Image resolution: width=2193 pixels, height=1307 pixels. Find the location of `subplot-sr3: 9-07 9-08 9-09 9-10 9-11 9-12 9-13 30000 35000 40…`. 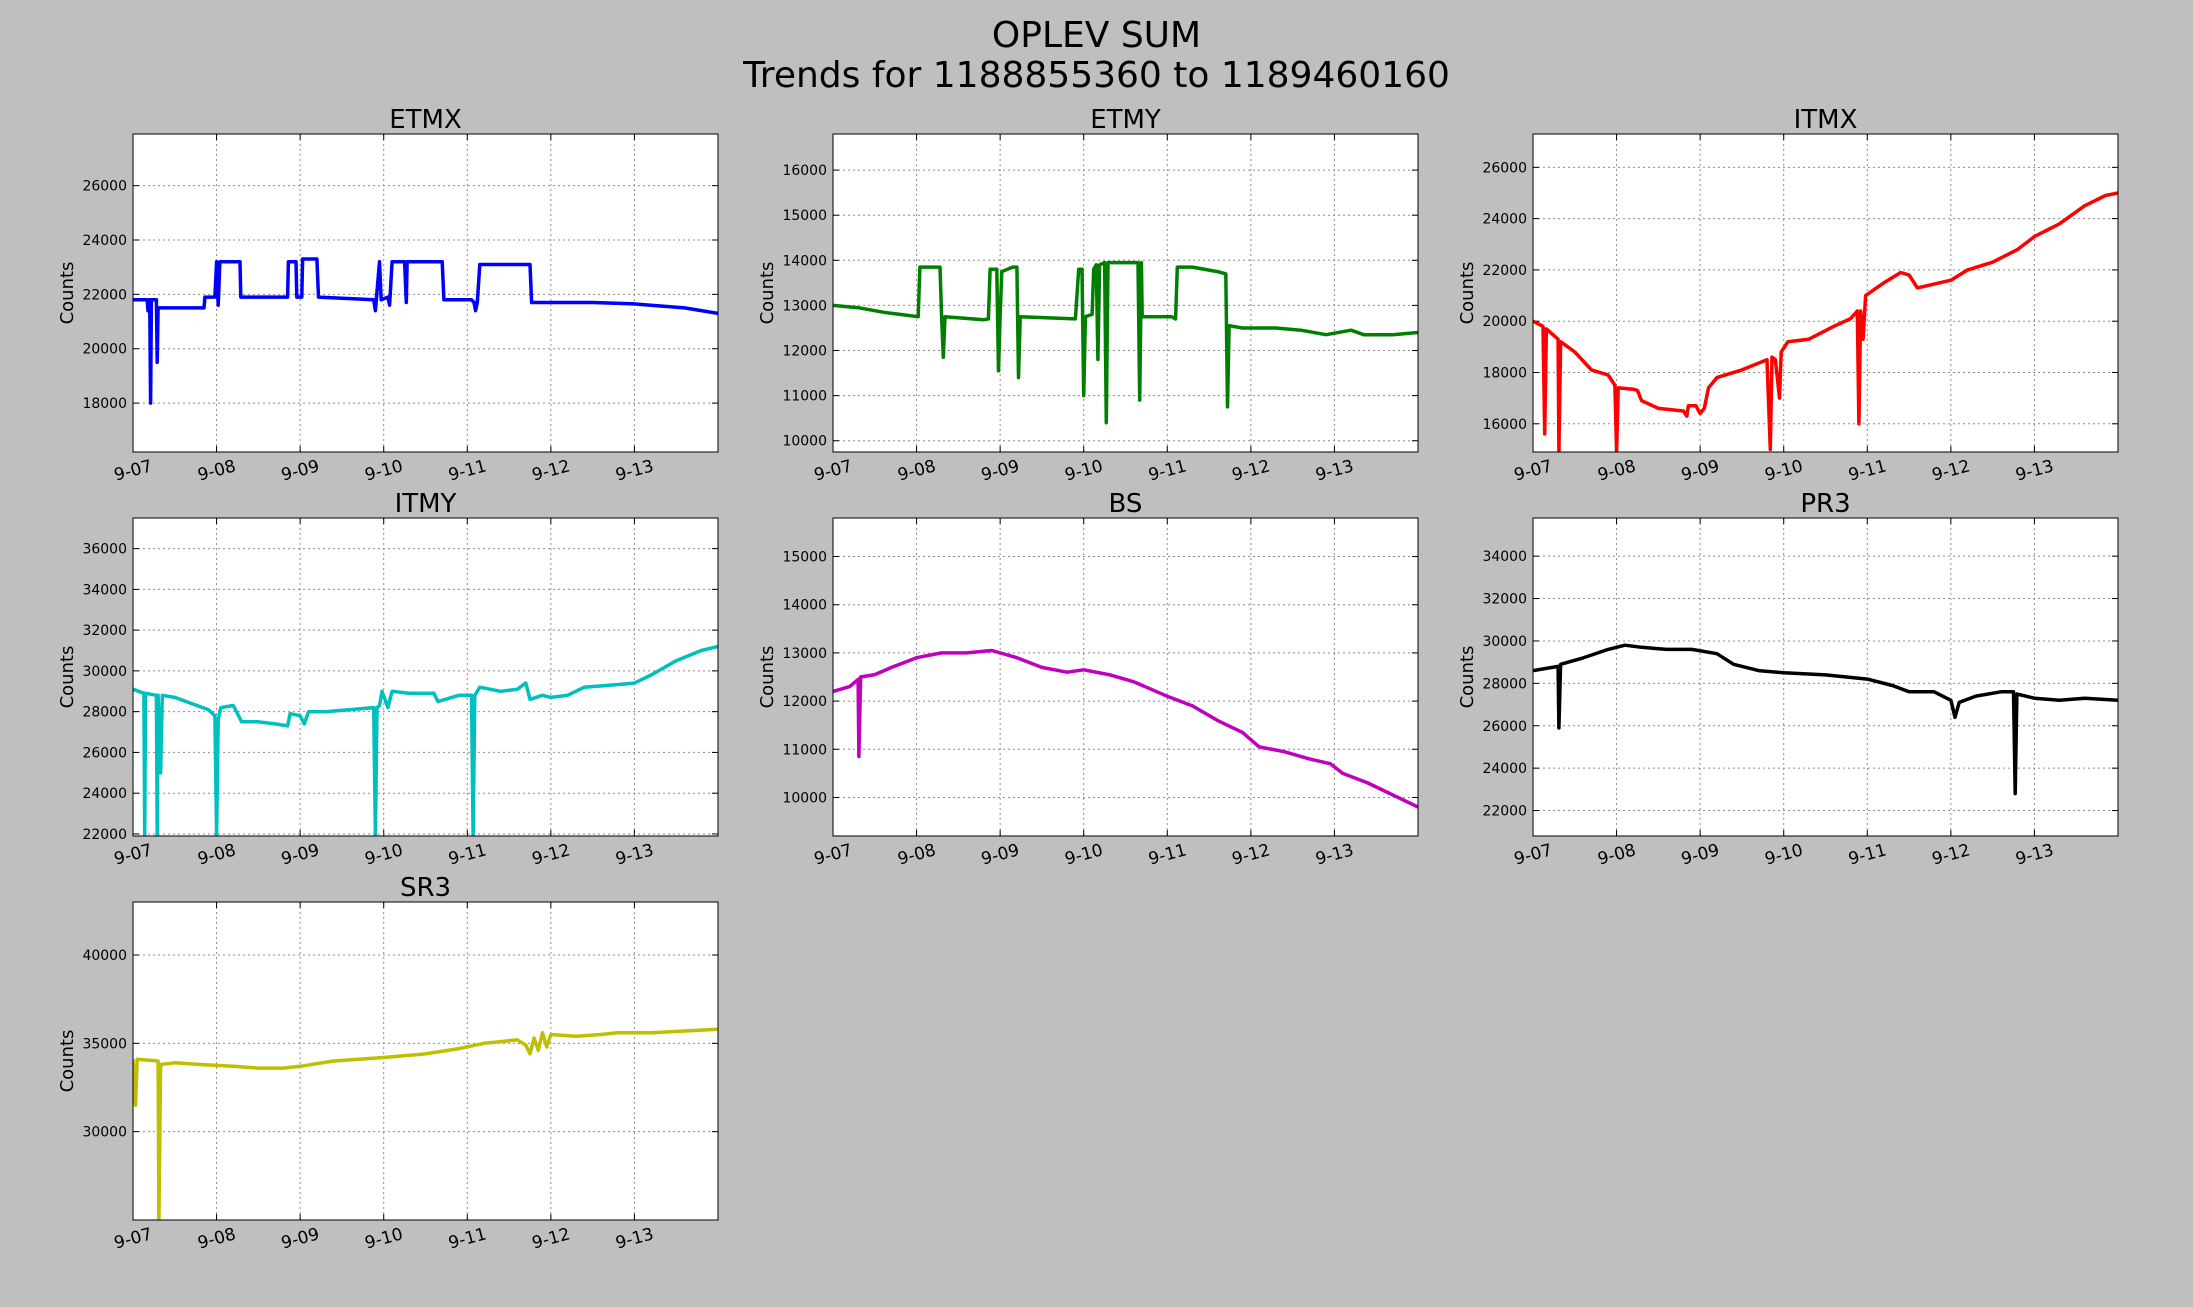

subplot-sr3: 9-07 9-08 9-09 9-10 9-11 9-12 9-13 30000 35000 40… is located at coordinates (388, 1063).